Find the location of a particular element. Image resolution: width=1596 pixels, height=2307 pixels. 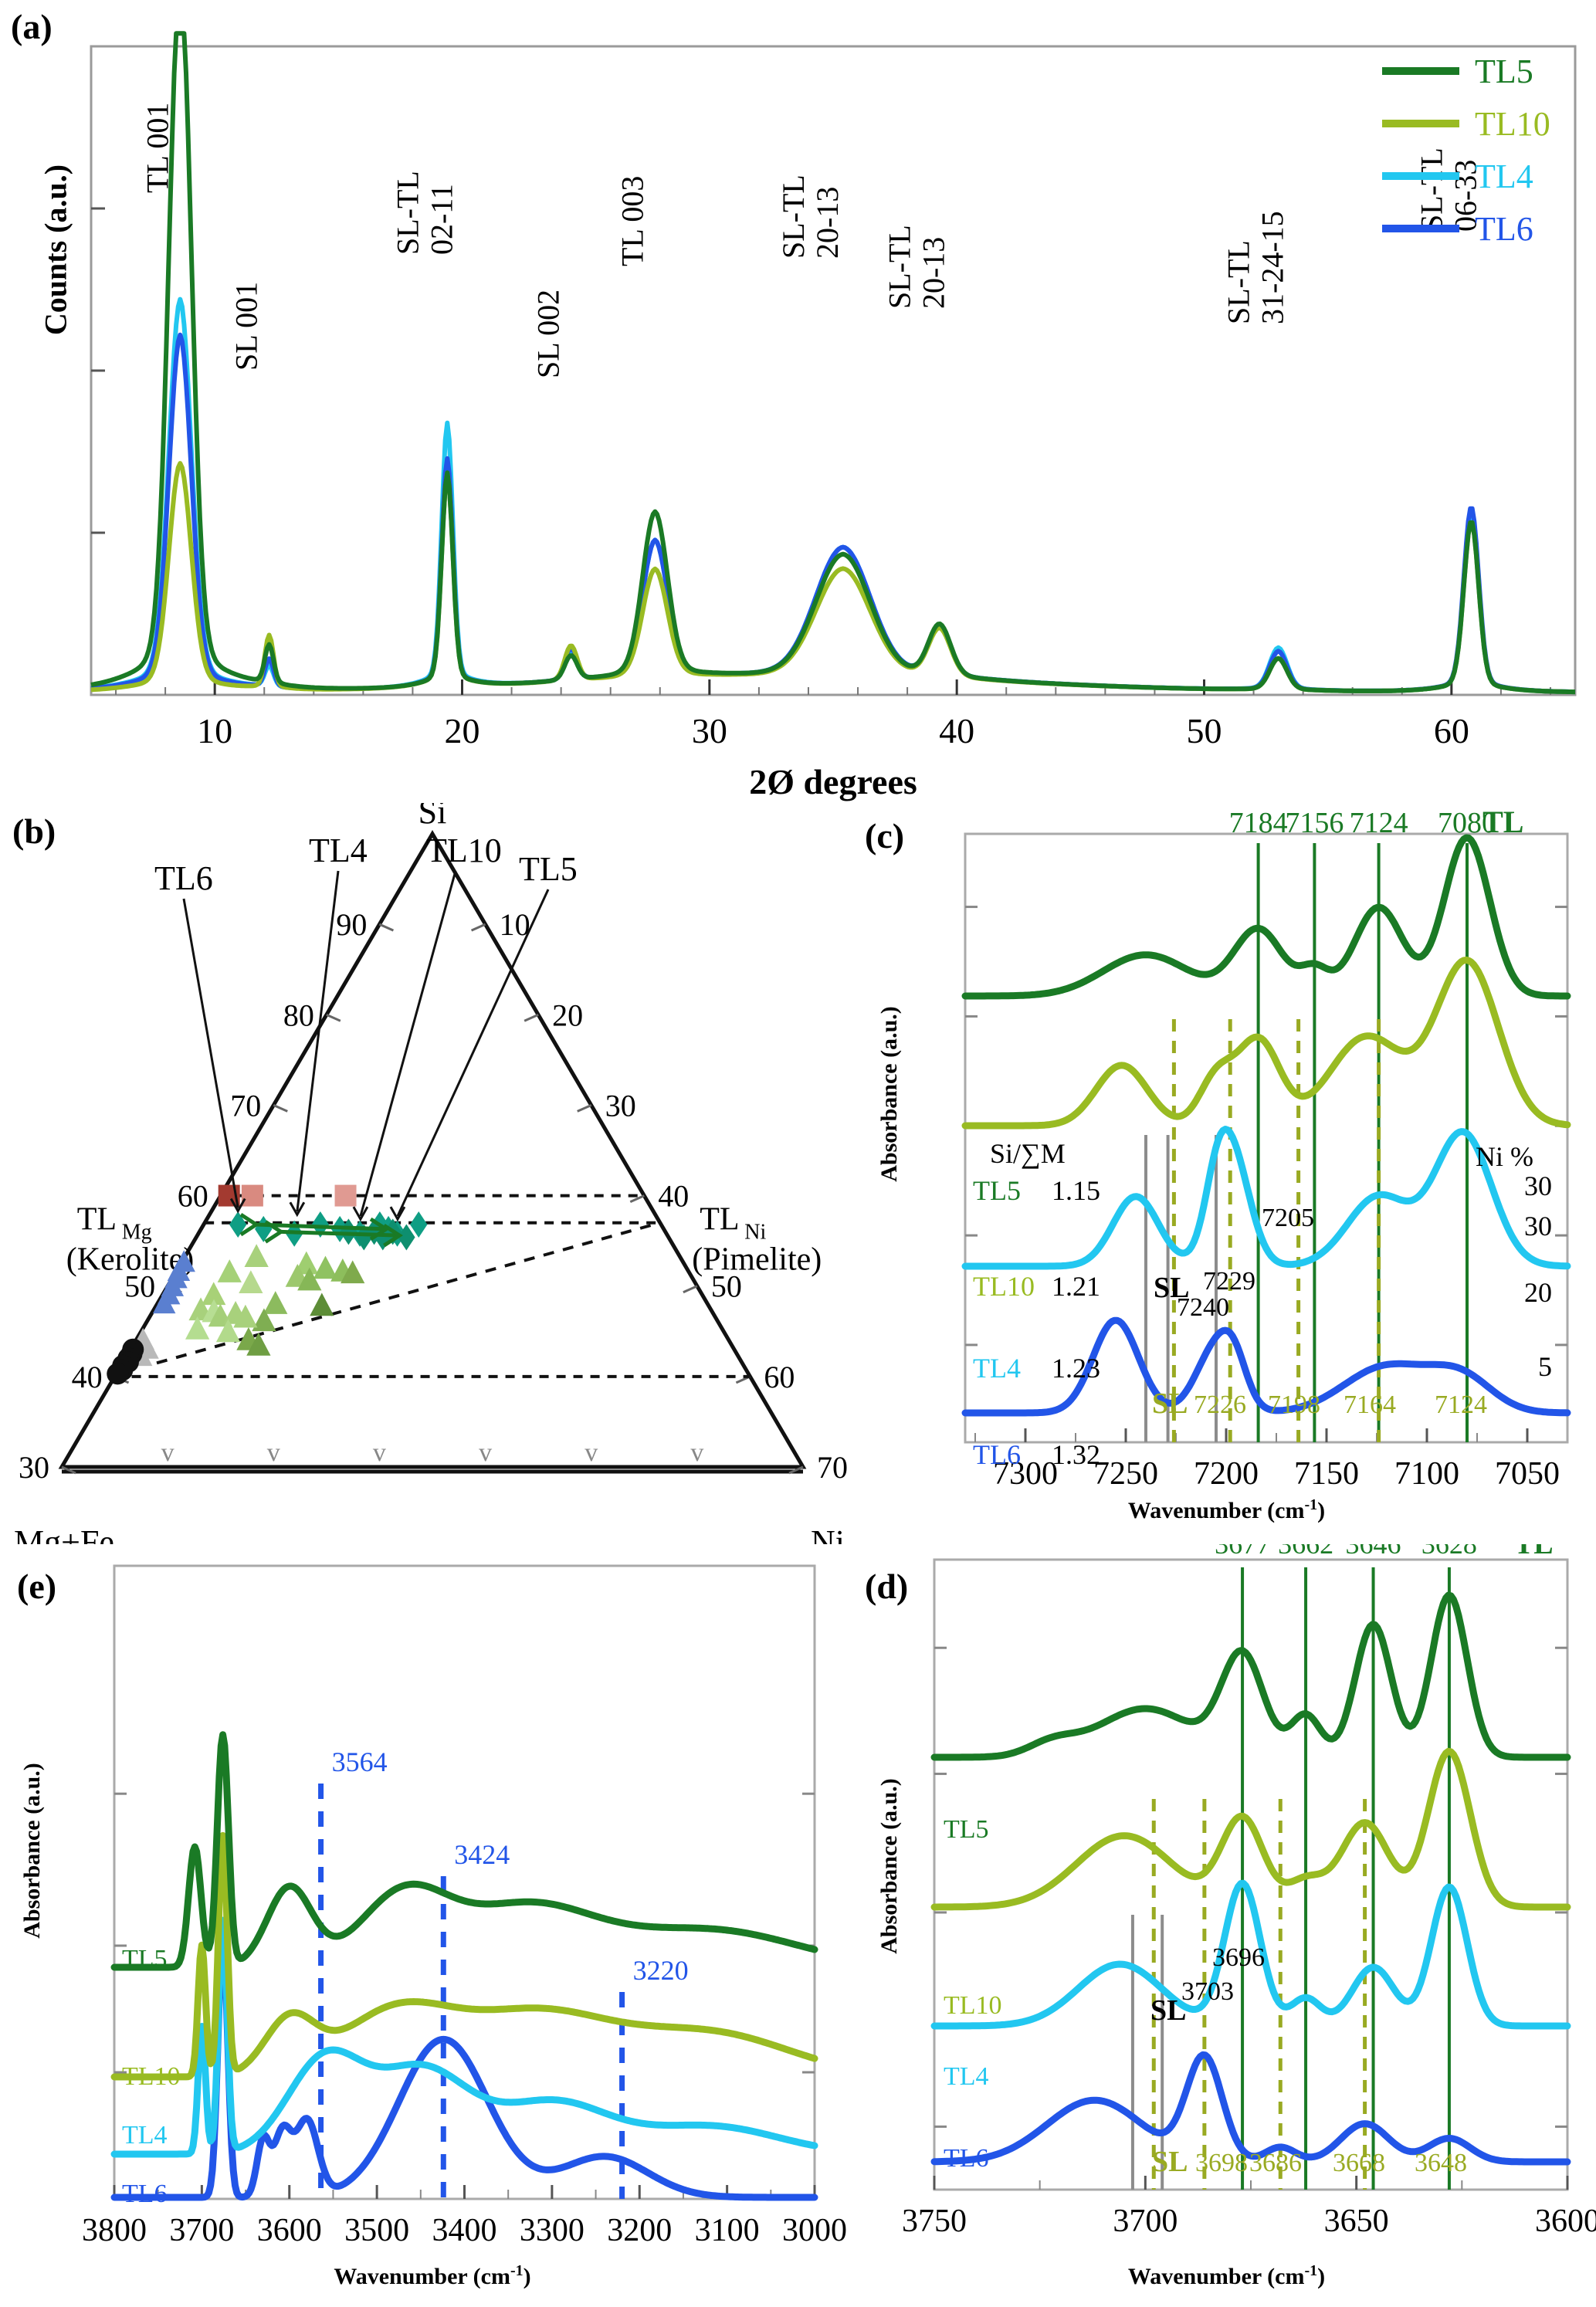

panel-c-frame is located at coordinates (1266, 1138).